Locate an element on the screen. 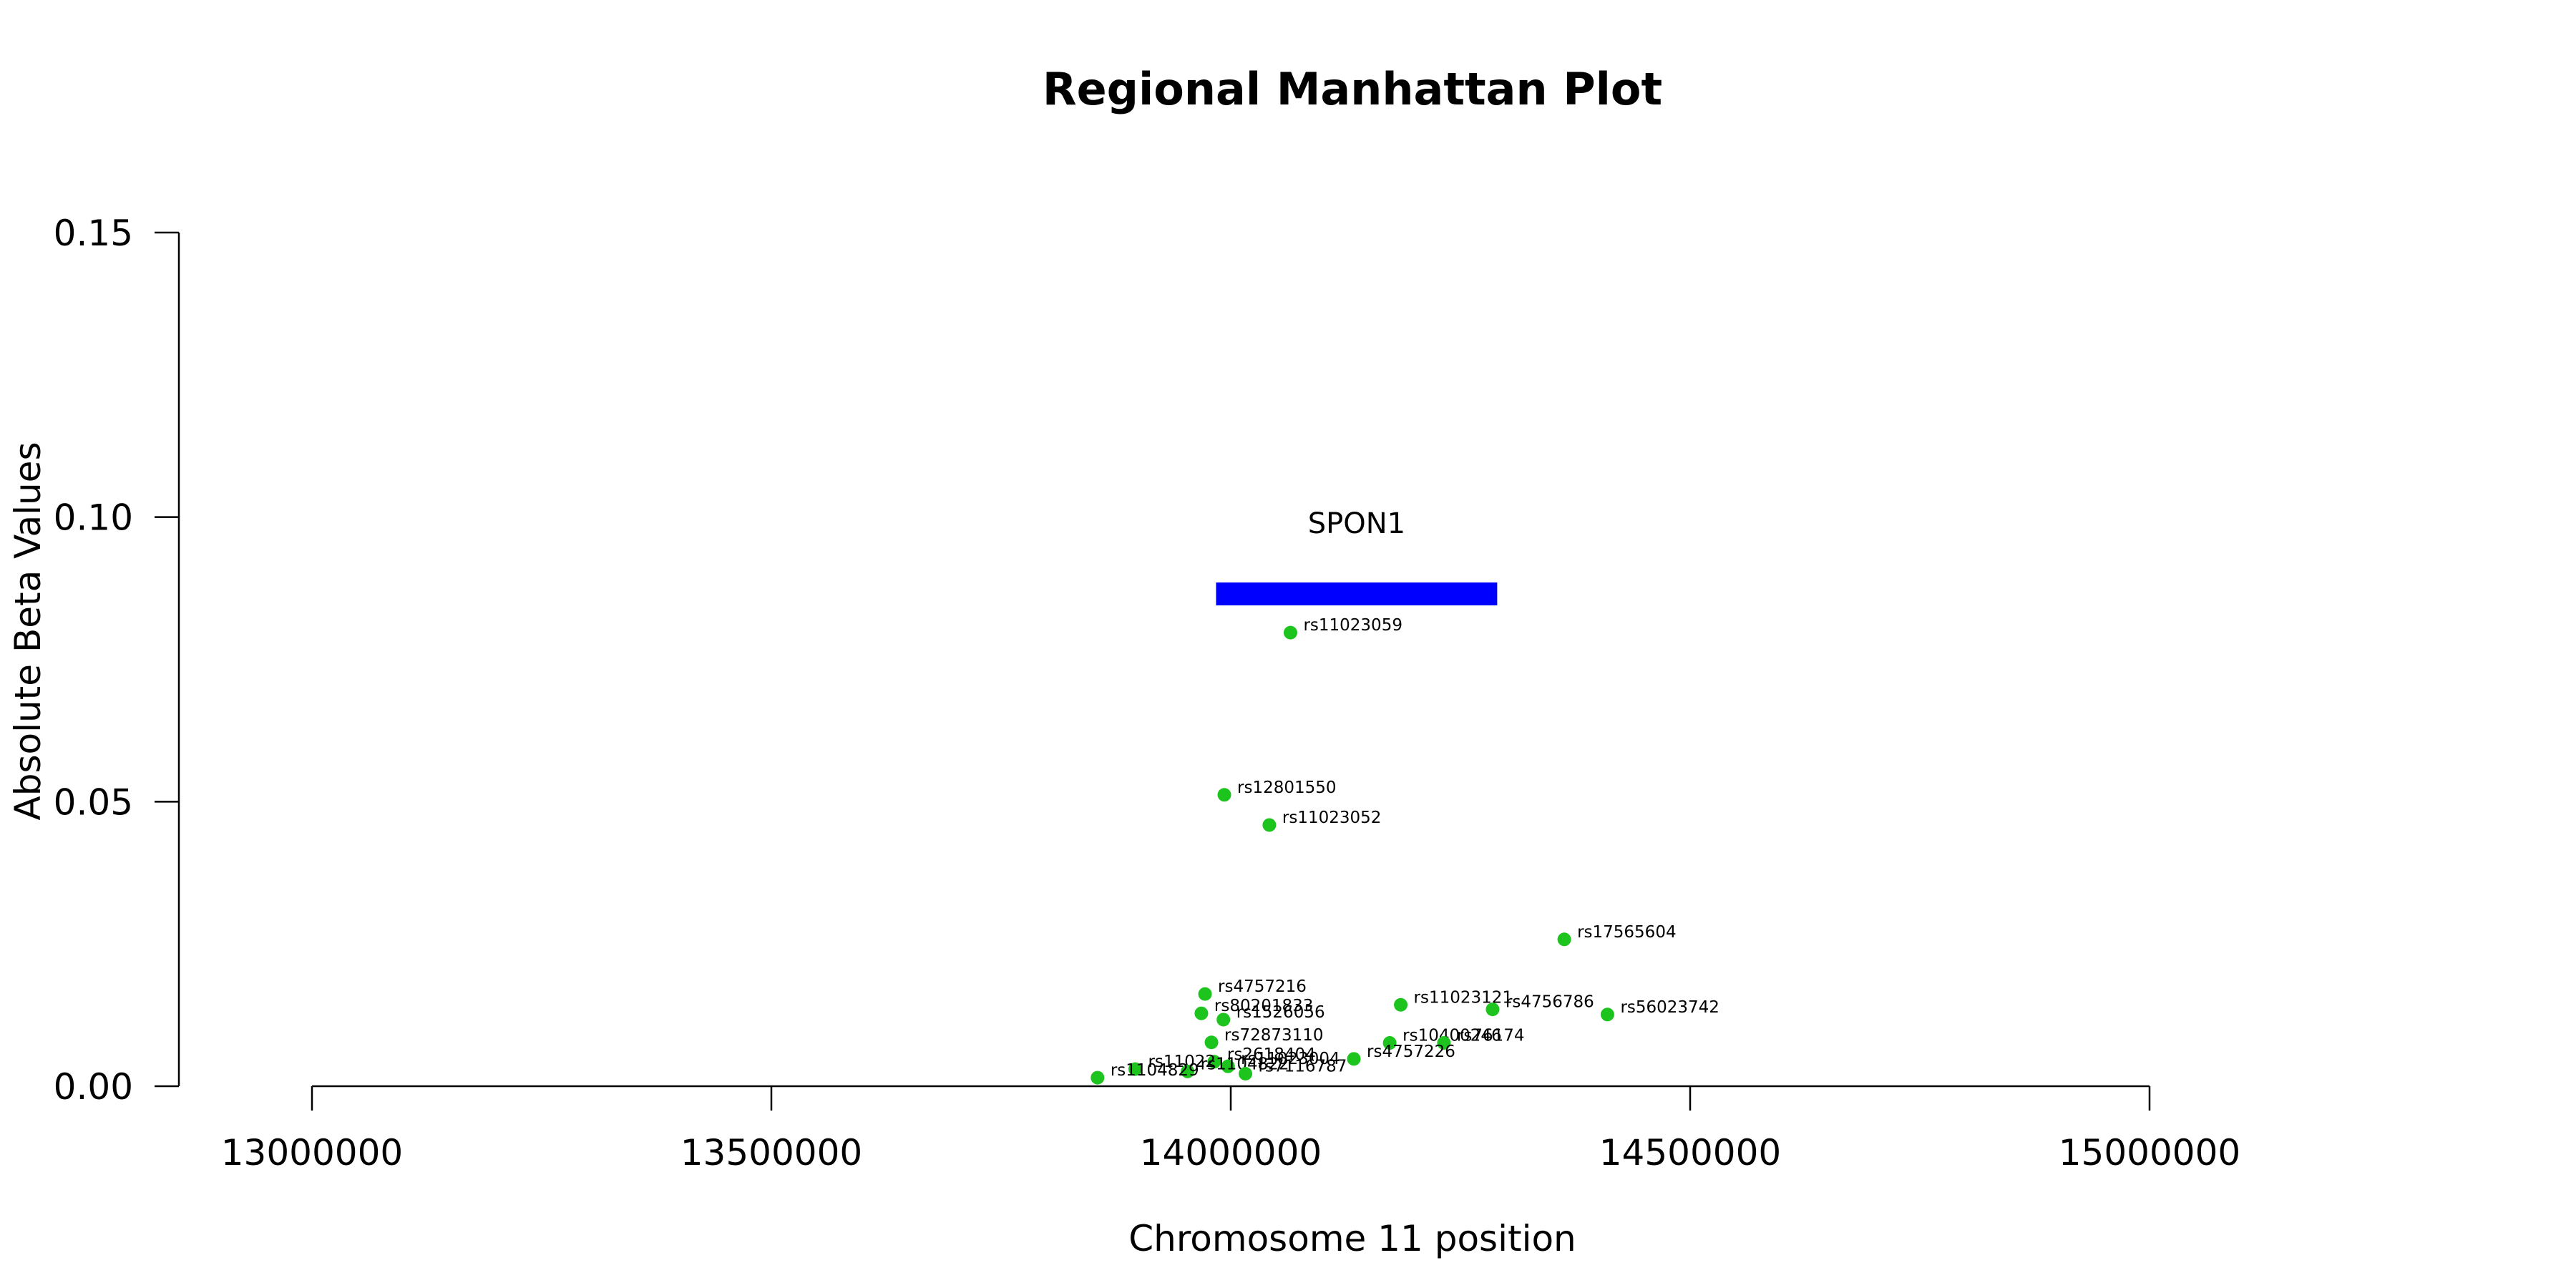 Image resolution: width=2576 pixels, height=1288 pixels. gene-bar is located at coordinates (1357, 594).